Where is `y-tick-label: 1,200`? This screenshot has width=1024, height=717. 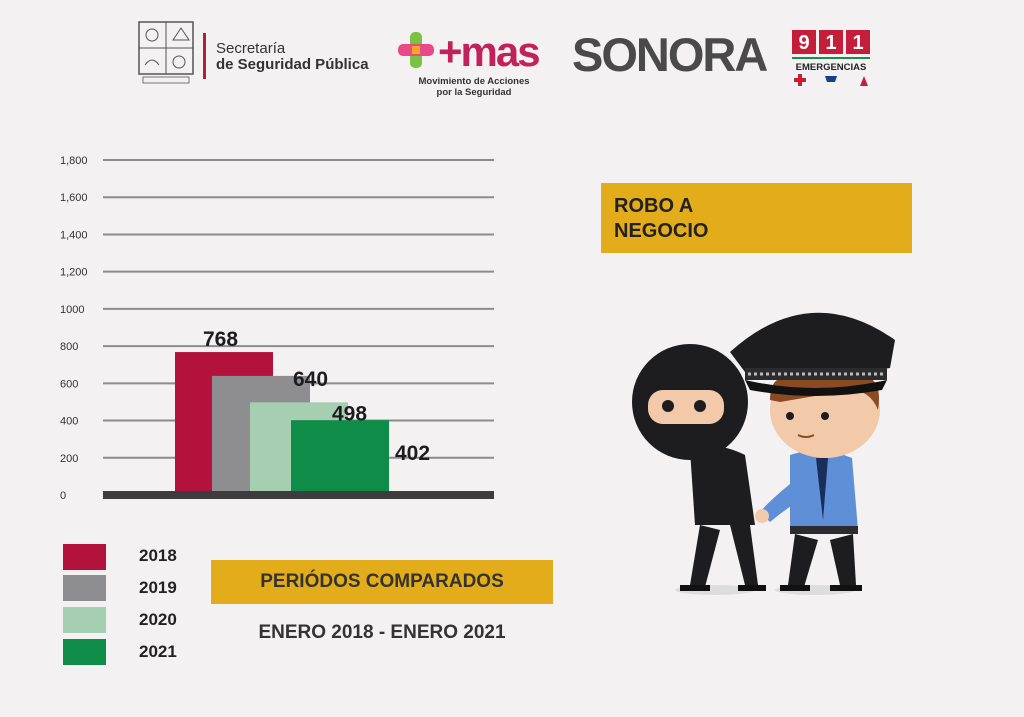
y-tick-label: 1,200 is located at coordinates (74, 273).